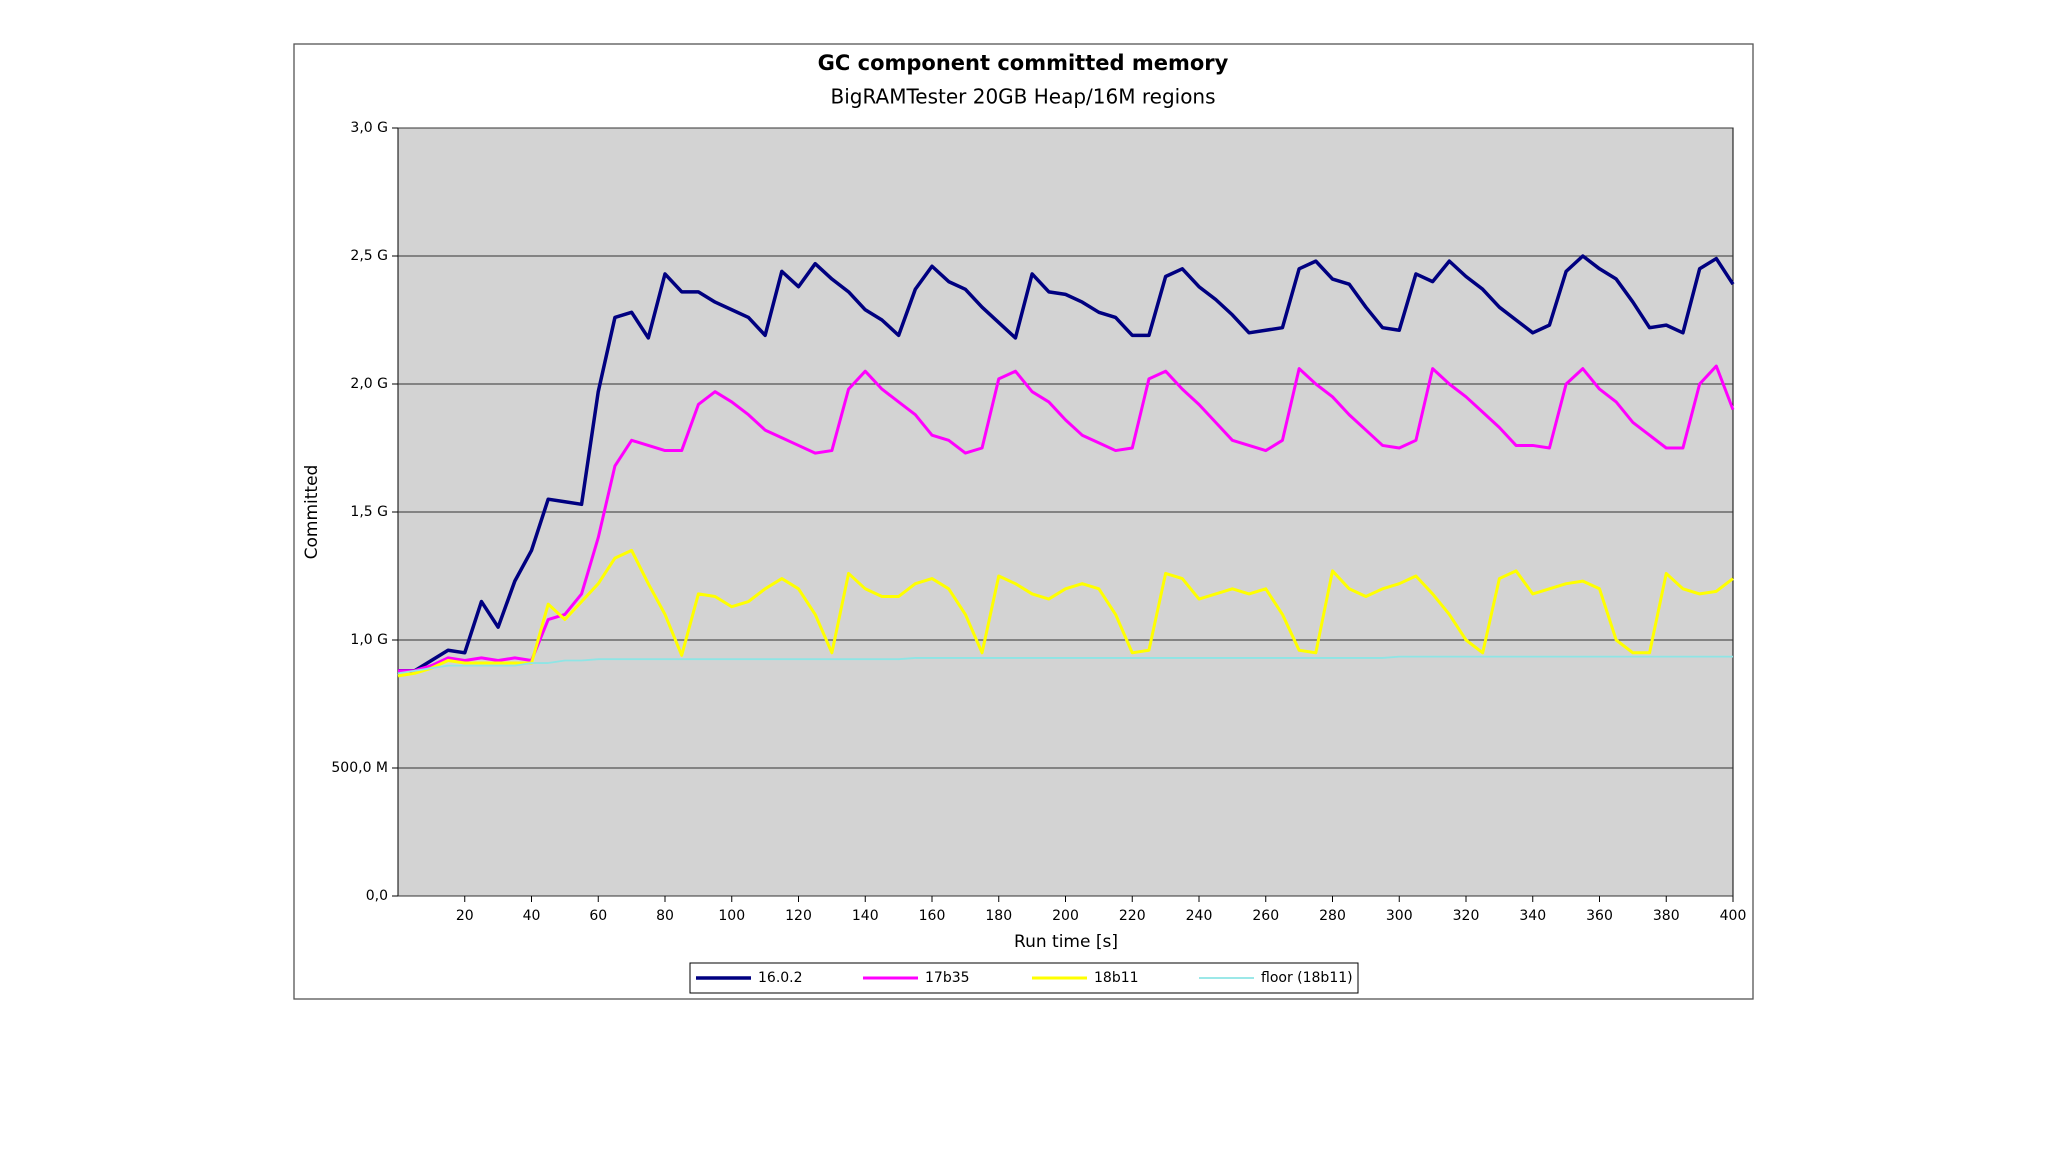 This screenshot has height=1152, width=2048. Describe the element at coordinates (947, 978) in the screenshot. I see `legend-label: 17b35` at that location.